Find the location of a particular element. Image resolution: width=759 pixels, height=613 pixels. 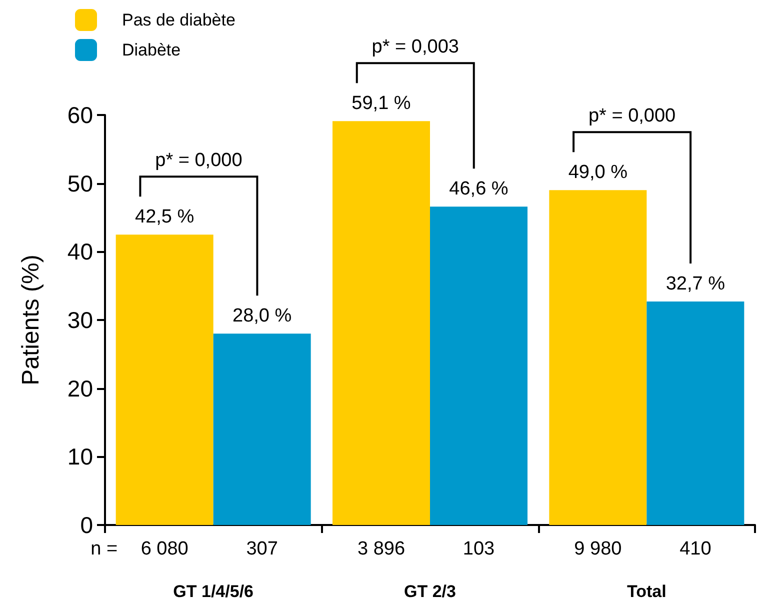

y-tick-label: 40 is located at coordinates (80, 251).